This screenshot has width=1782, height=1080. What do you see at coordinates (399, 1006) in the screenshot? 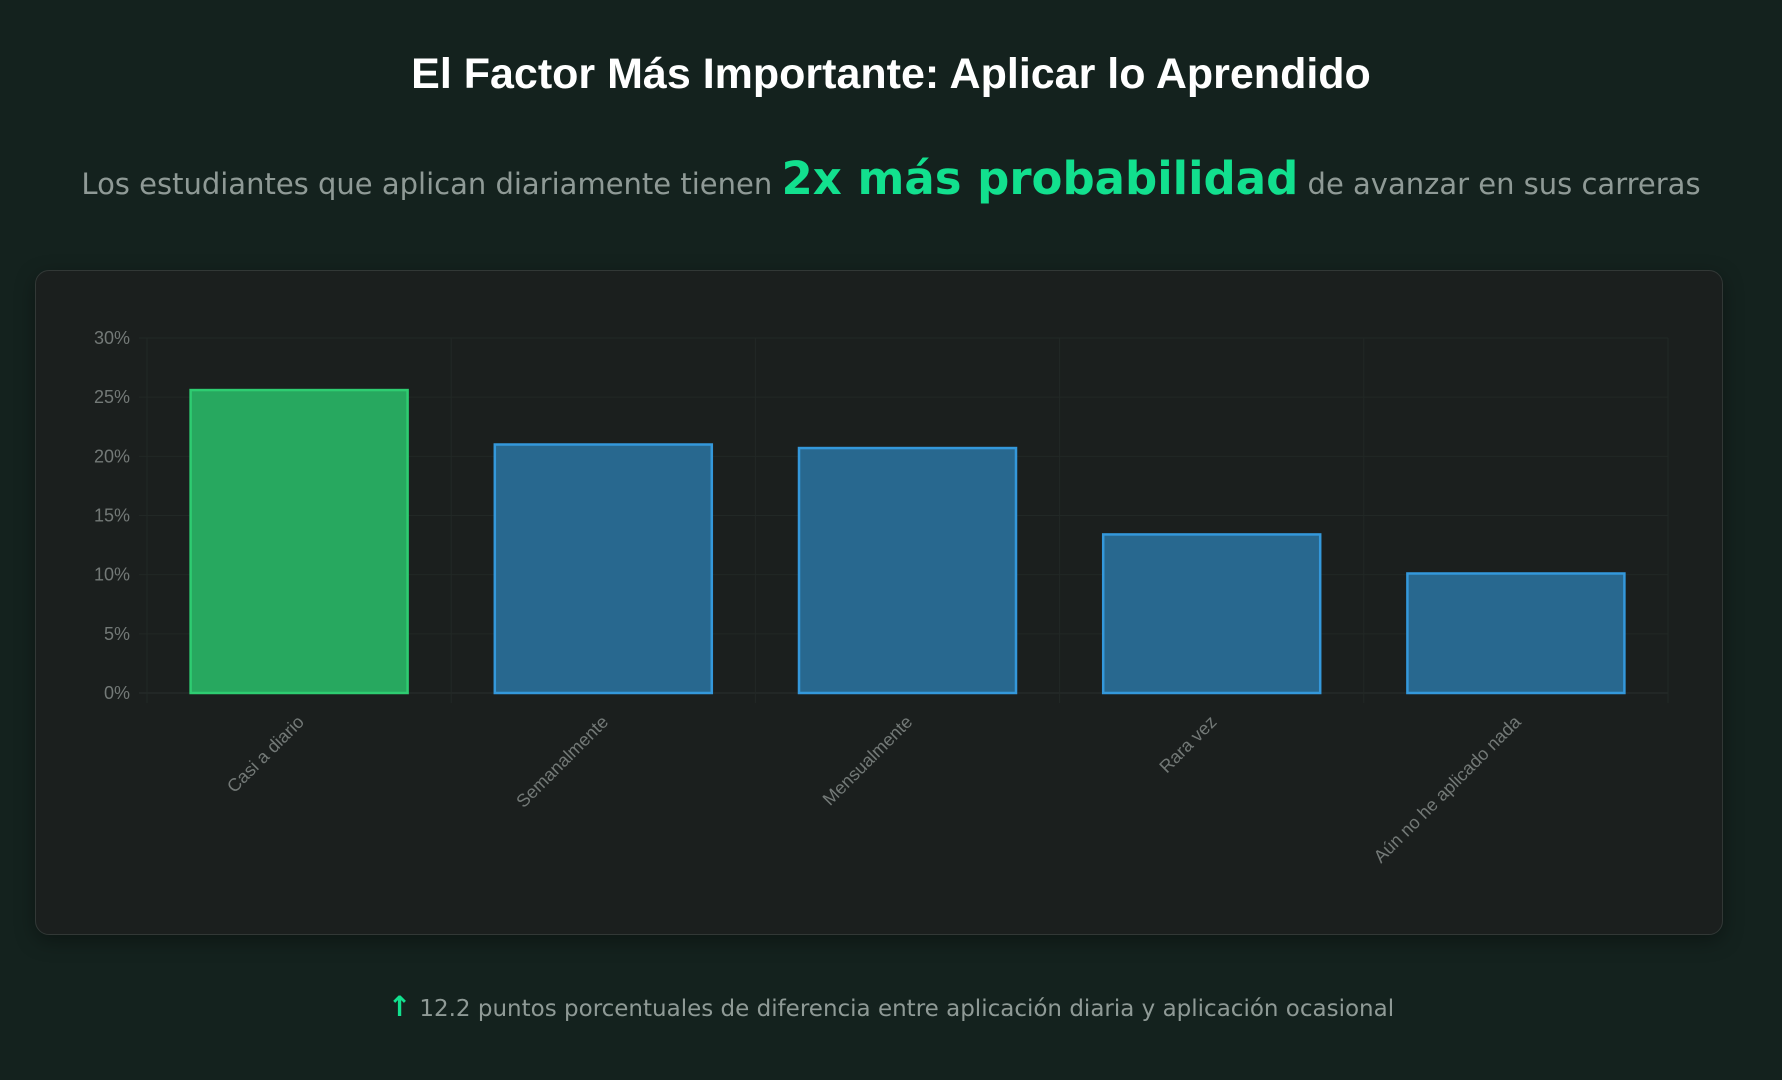
I see `arrow-up-icon: ↑` at bounding box center [399, 1006].